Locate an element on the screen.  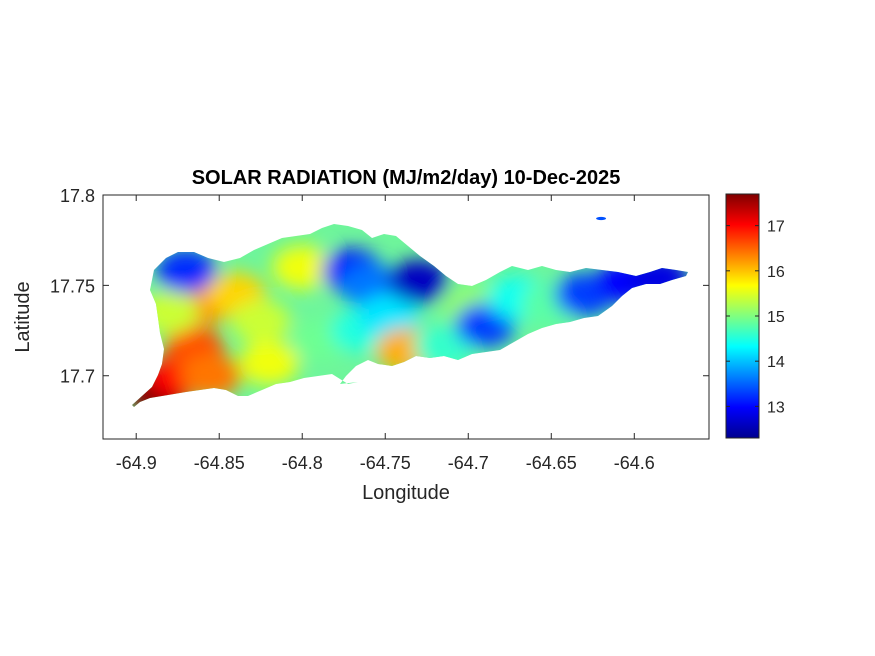
colorbar-ticks: 13 14 15 16 17 is located at coordinates (755, 317).